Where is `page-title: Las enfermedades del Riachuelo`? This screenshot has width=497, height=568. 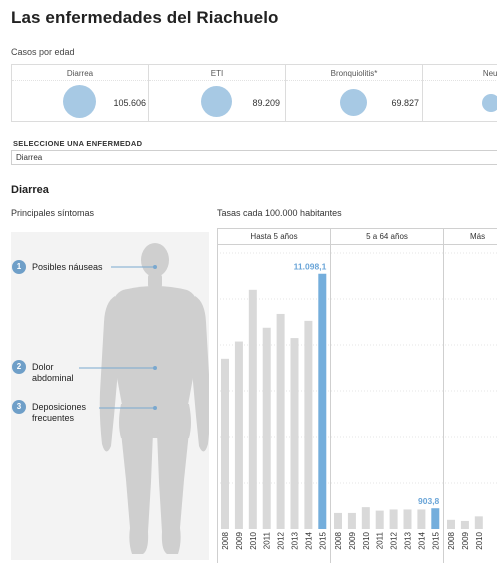
page-title: Las enfermedades del Riachuelo is located at coordinates (145, 17).